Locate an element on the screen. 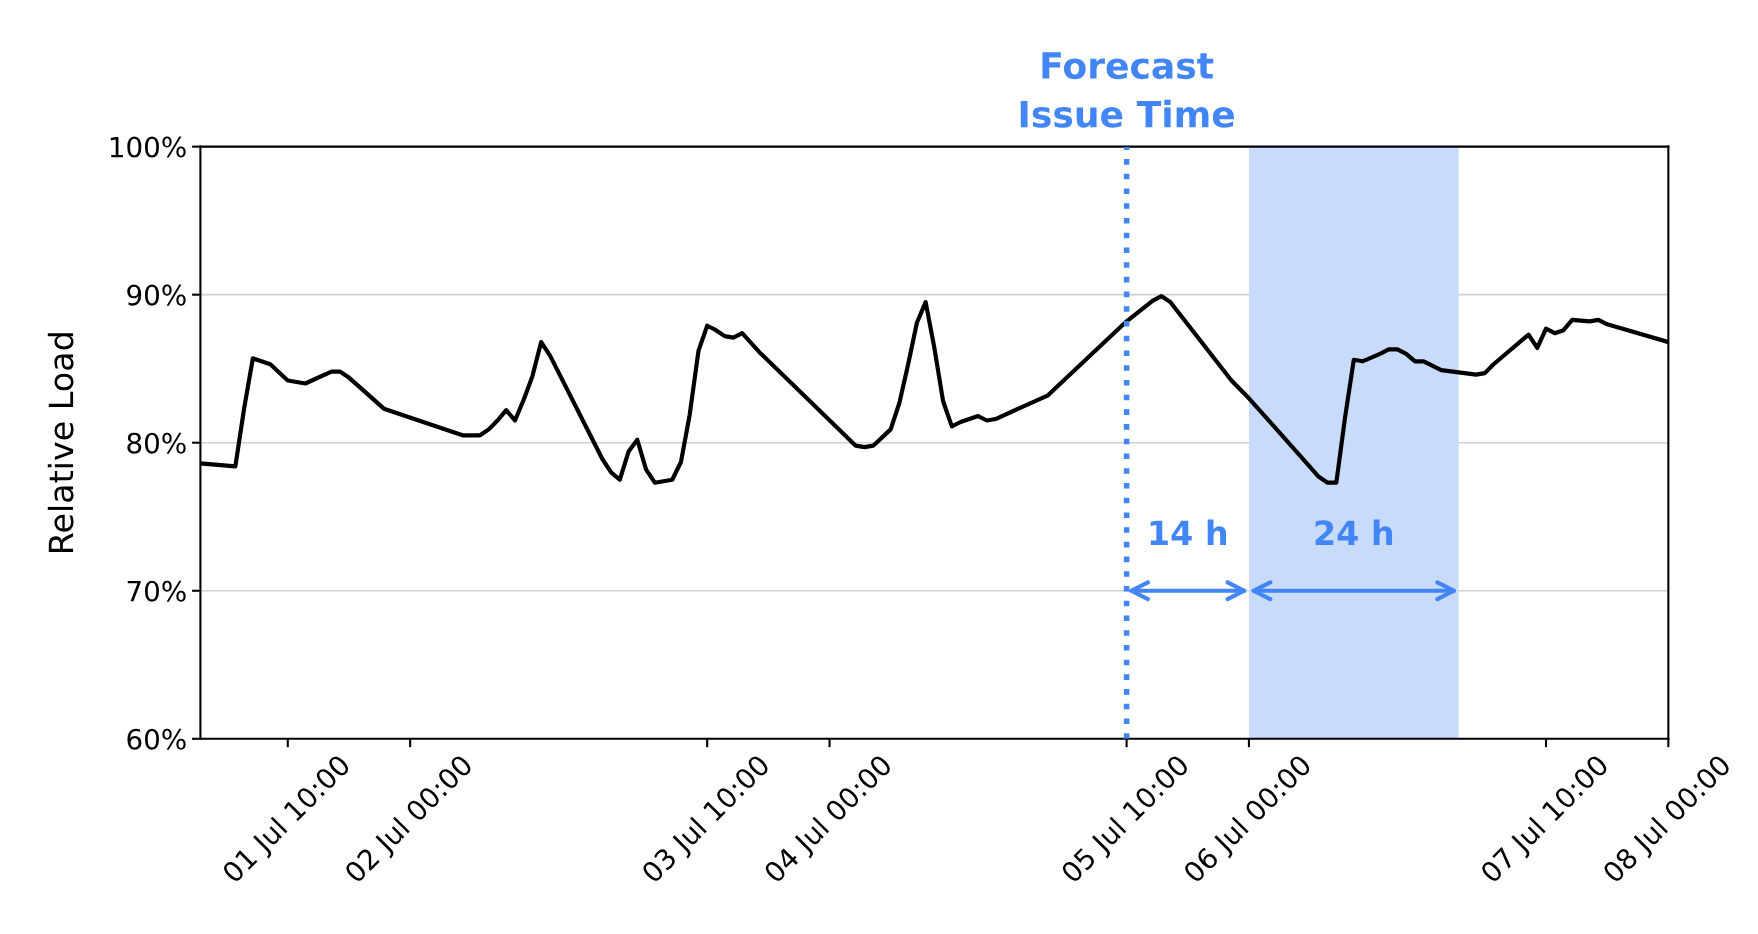 This screenshot has width=1758, height=934. y-tick-label: 60% is located at coordinates (156, 739).